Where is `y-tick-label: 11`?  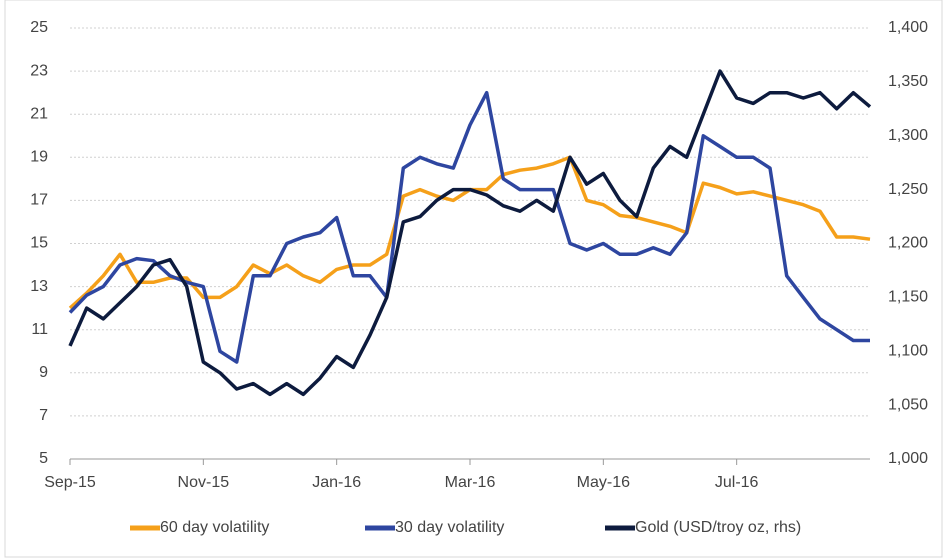
y-tick-label: 11 is located at coordinates (39, 329).